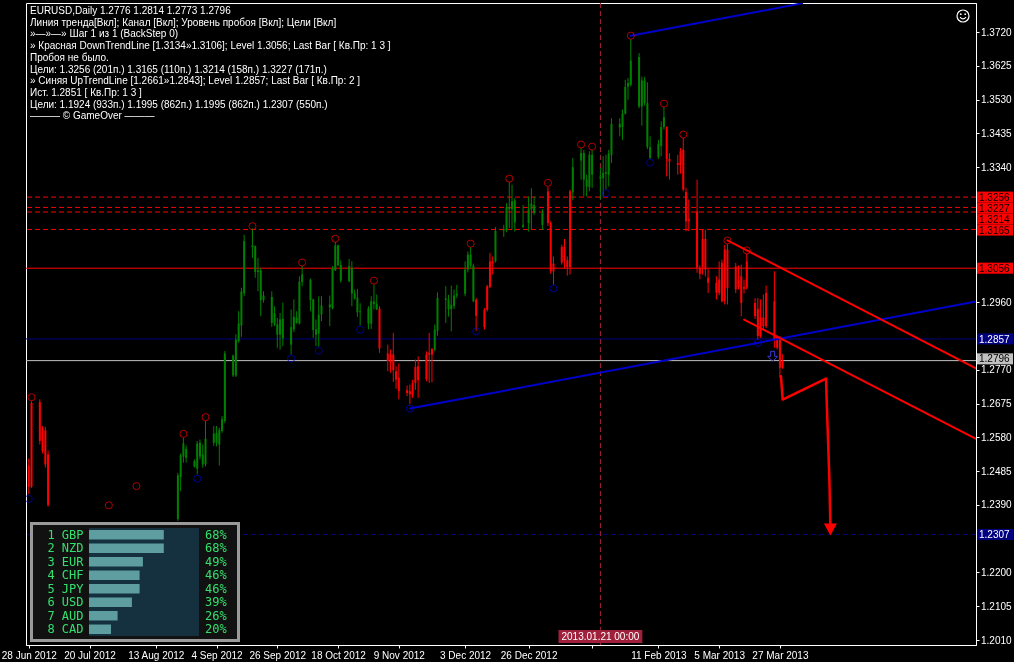 The height and width of the screenshot is (662, 1014). I want to click on y-tick-label: 1 GBP, so click(65, 534).